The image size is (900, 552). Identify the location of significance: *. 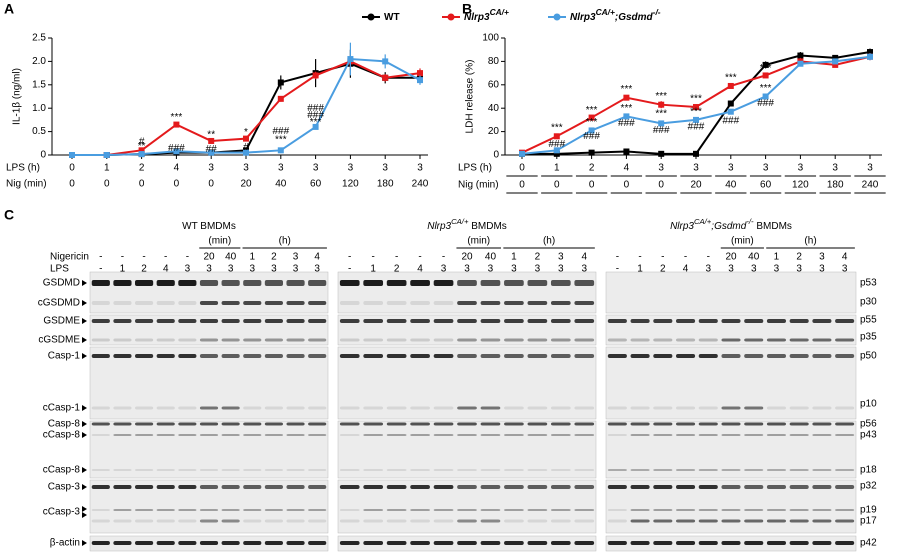
(246, 132).